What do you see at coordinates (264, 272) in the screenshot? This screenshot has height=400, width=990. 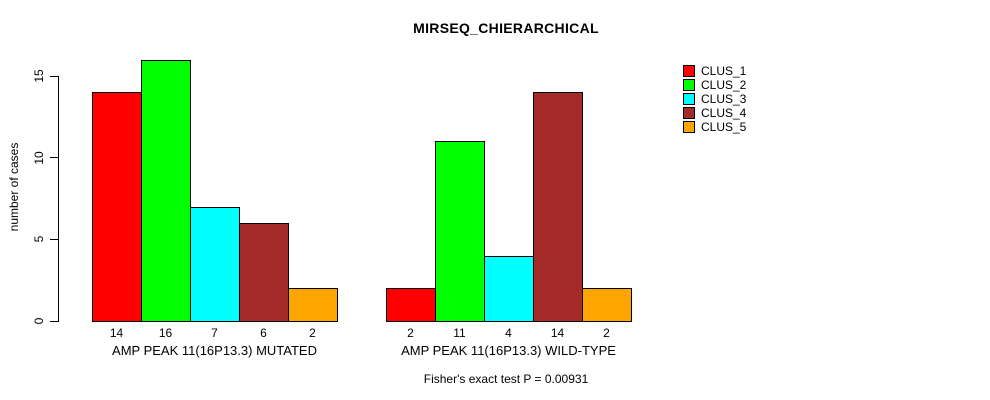 I see `bar-clus_4-group1` at bounding box center [264, 272].